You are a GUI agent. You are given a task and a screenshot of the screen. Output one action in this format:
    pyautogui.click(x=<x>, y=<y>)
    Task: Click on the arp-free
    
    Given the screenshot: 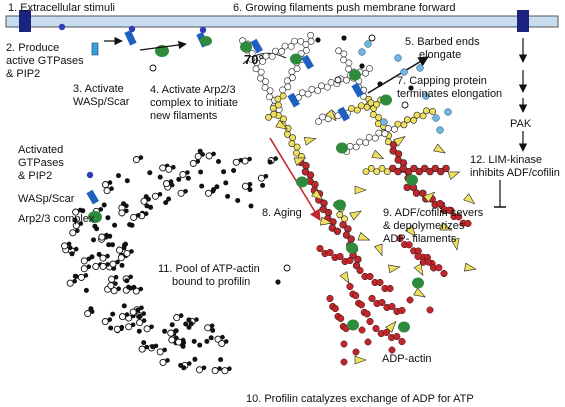 What is the action you would take?
    pyautogui.click(x=418, y=283)
    